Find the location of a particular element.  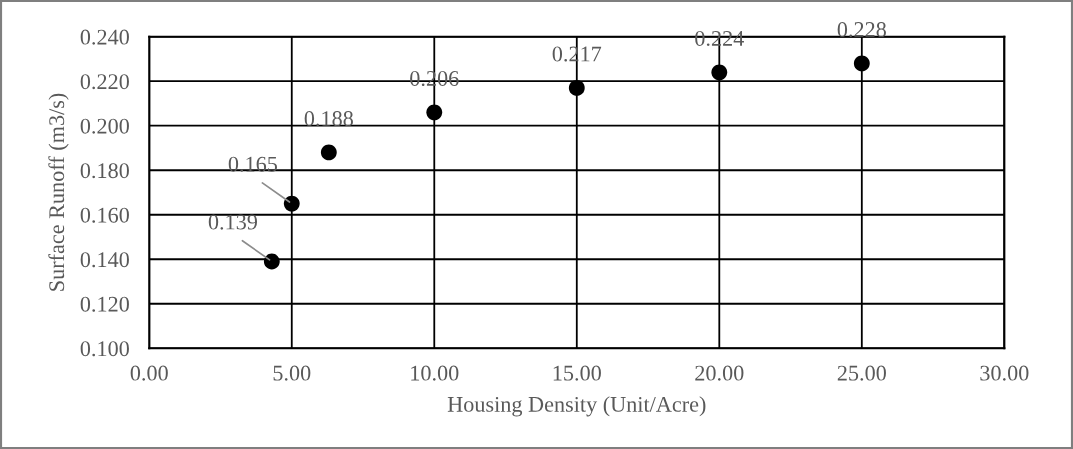

x-tick-label: 0.00 is located at coordinates (149, 373).